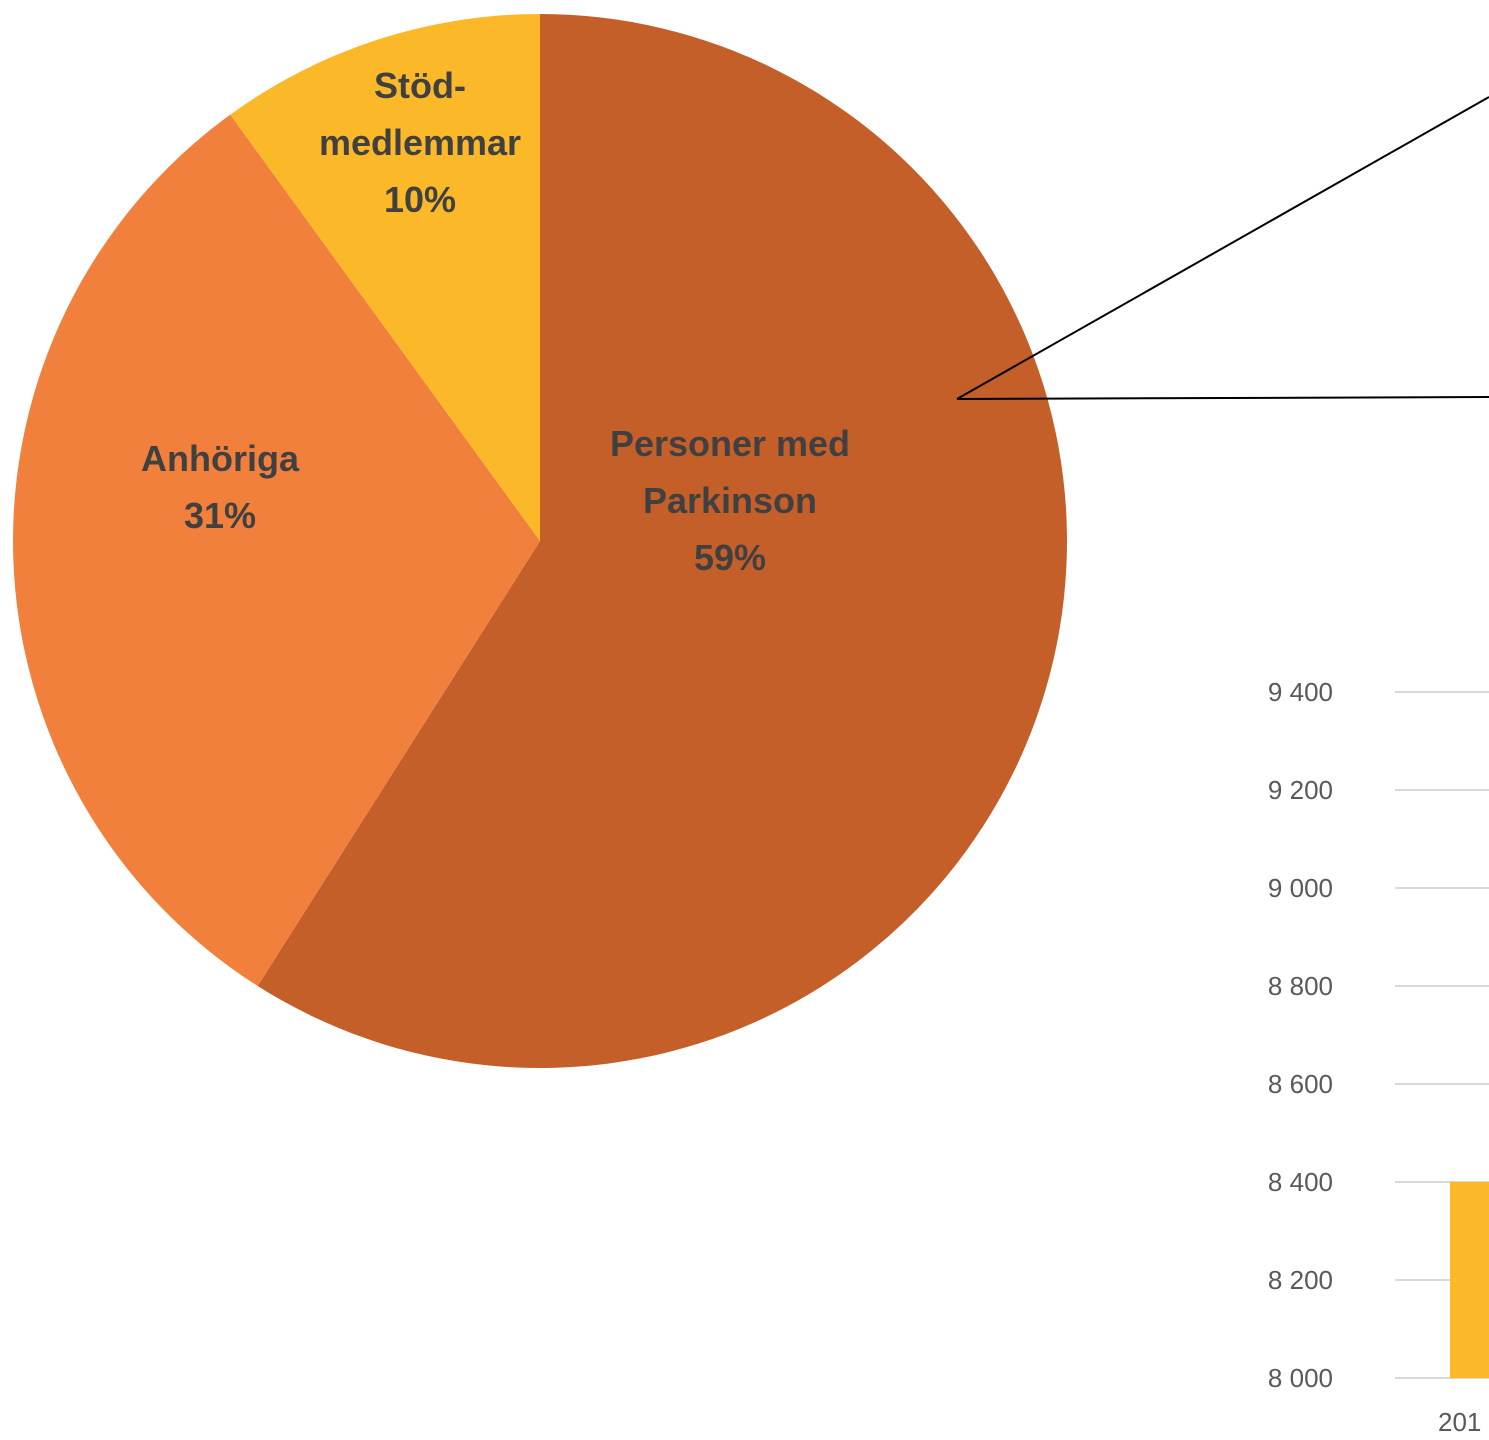 The width and height of the screenshot is (1489, 1440). I want to click on callout-lines, so click(1222, 248).